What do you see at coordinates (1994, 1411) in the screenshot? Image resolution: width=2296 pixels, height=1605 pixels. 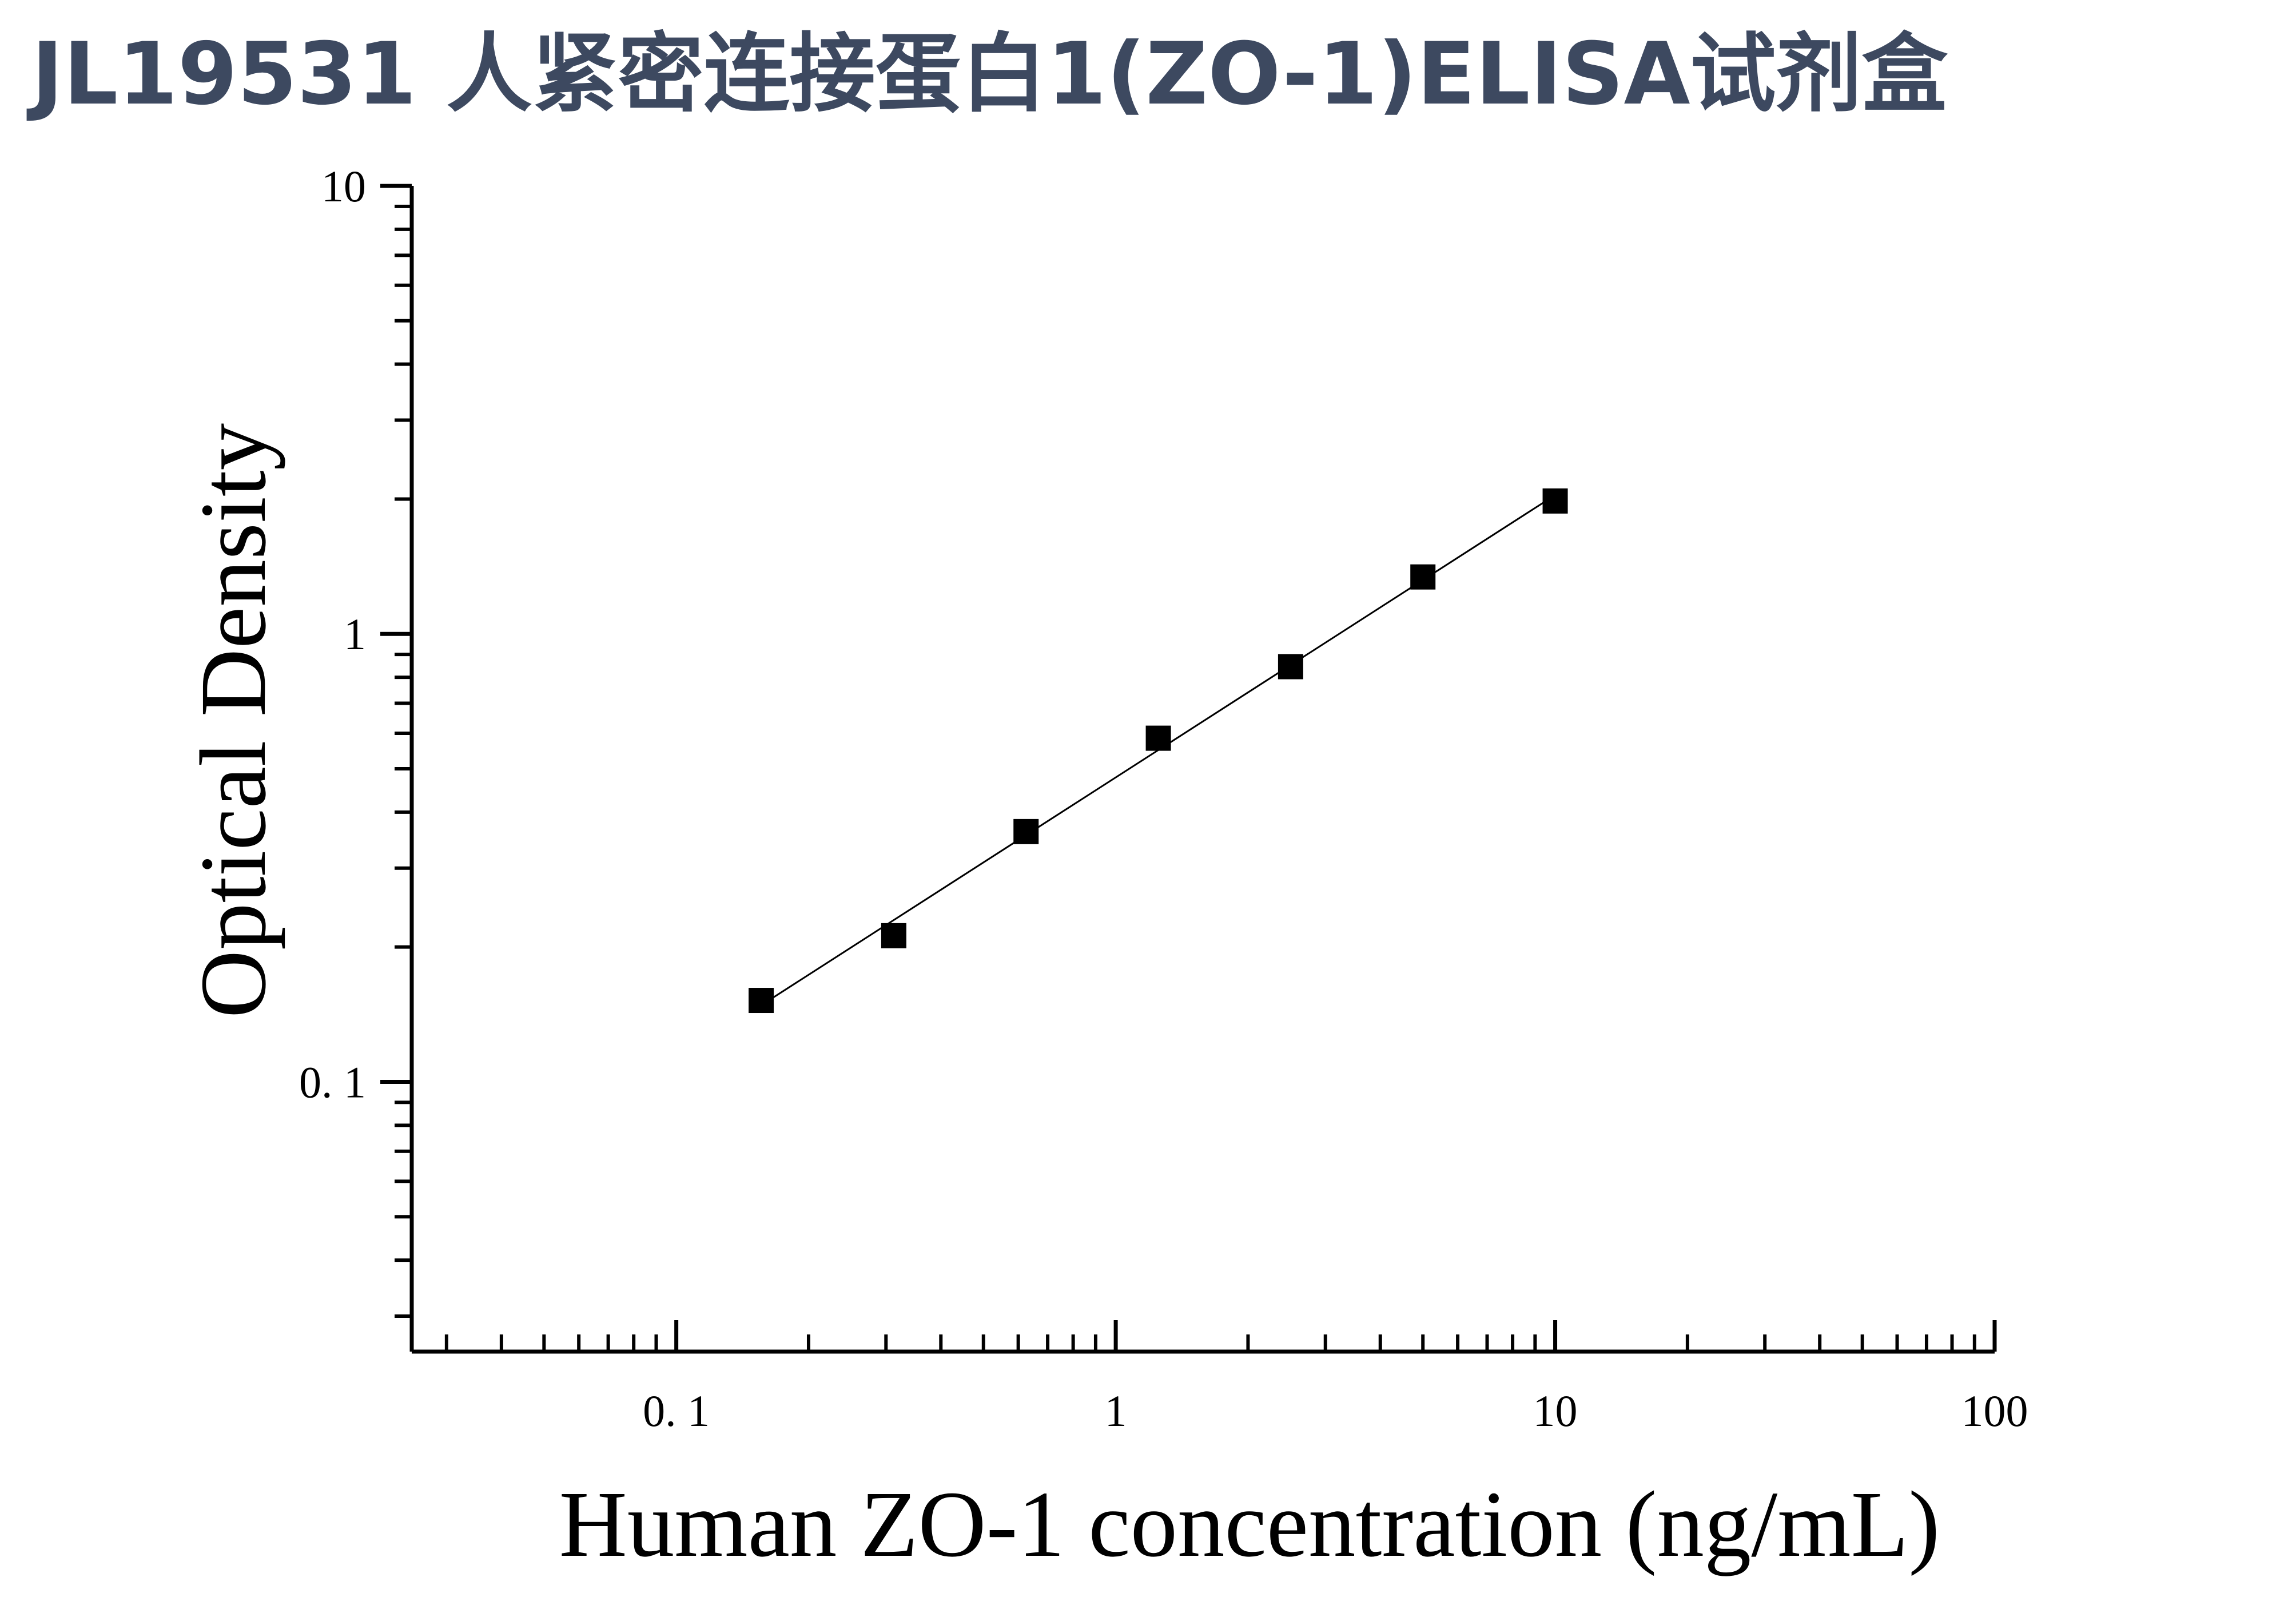 I see `x-tick-label: 100` at bounding box center [1994, 1411].